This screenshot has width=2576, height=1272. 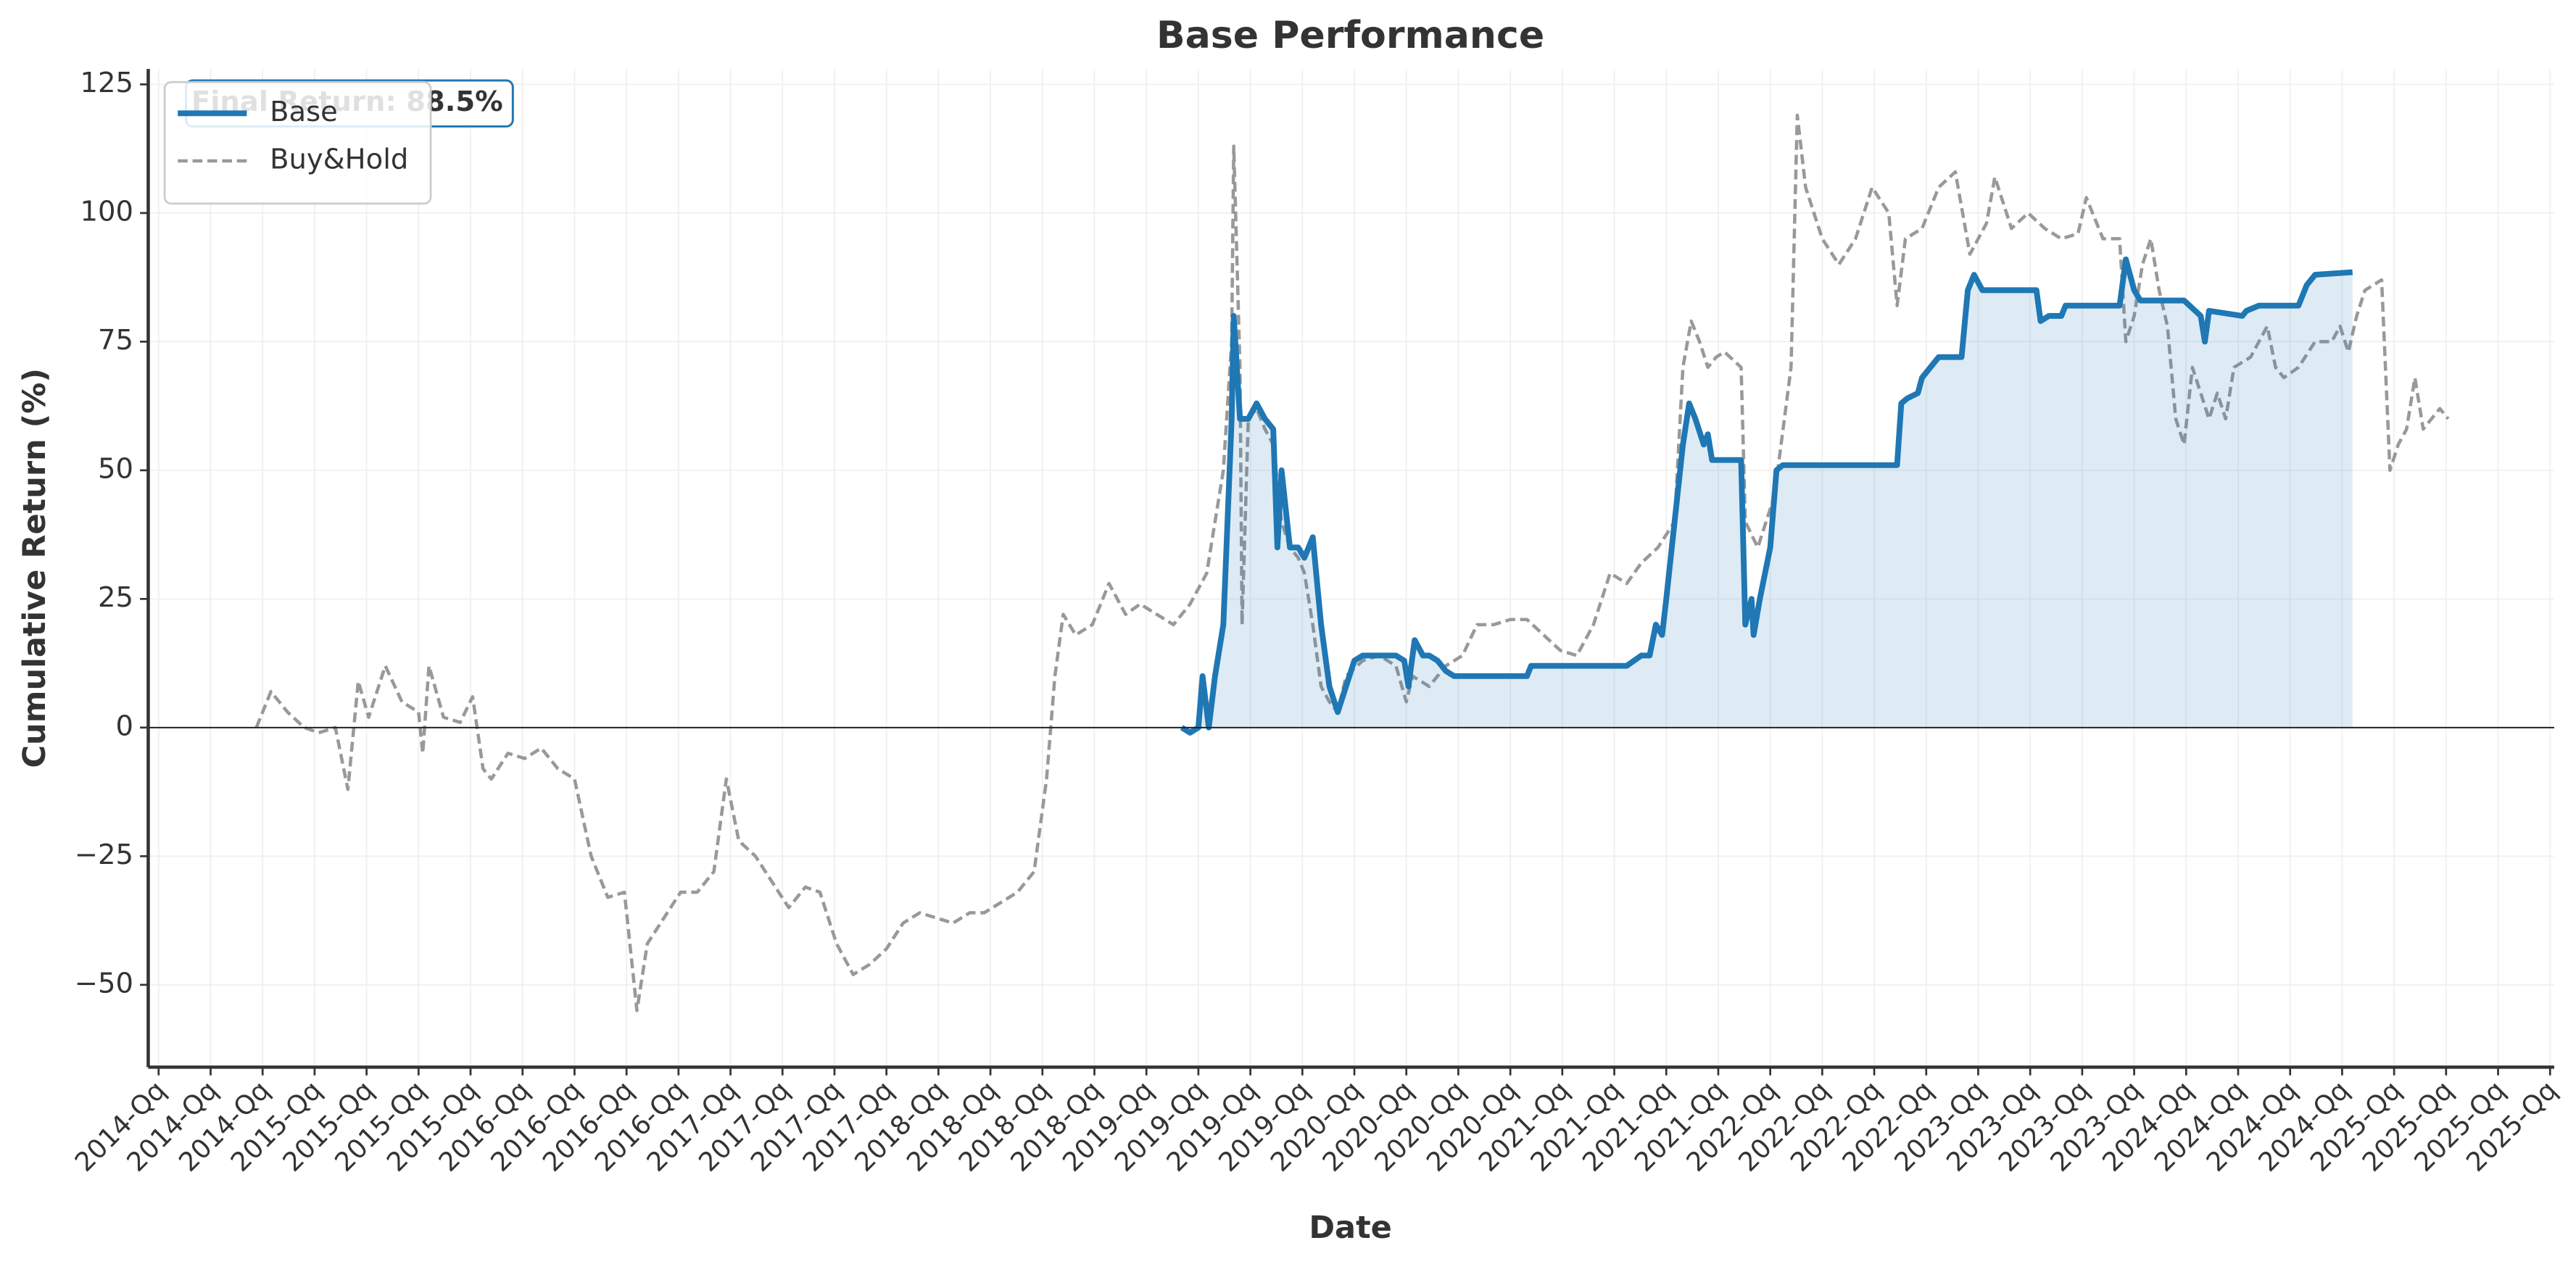 What do you see at coordinates (339, 159) in the screenshot?
I see `legend-label: Buy&Hold` at bounding box center [339, 159].